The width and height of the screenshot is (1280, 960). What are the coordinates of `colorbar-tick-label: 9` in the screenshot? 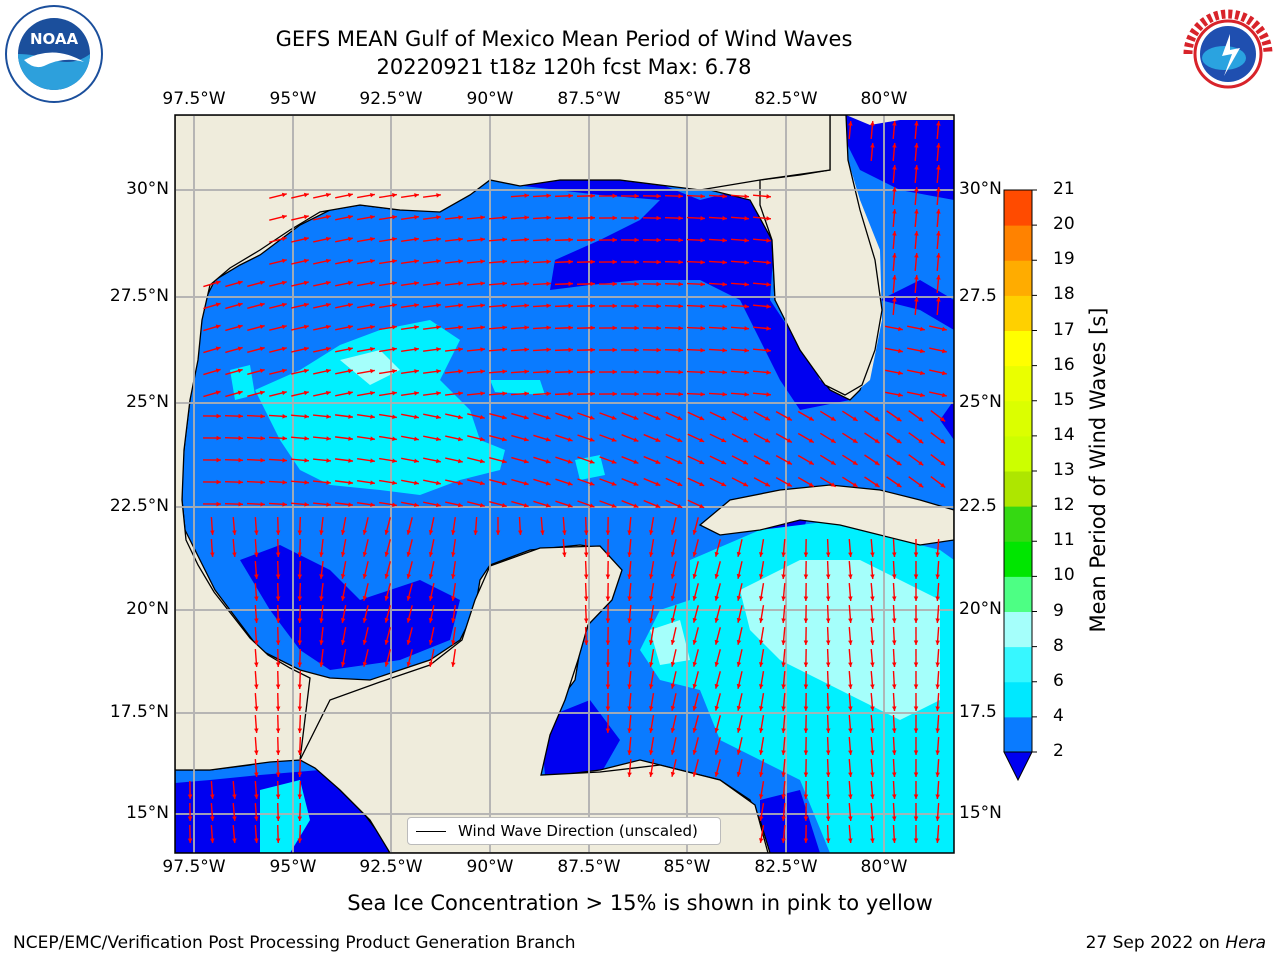 It's located at (1058, 610).